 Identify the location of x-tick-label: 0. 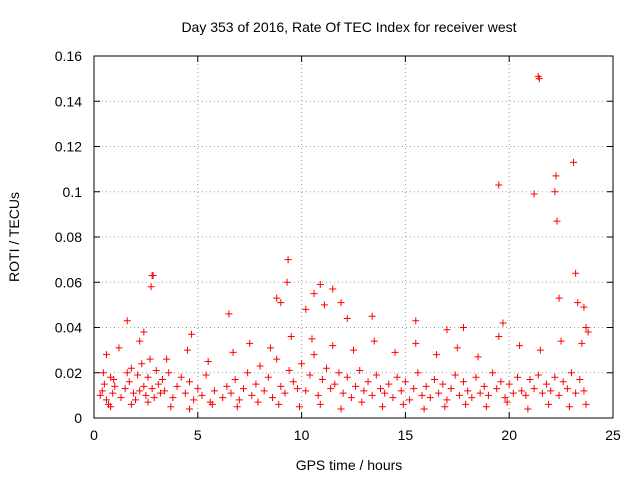
(94, 435).